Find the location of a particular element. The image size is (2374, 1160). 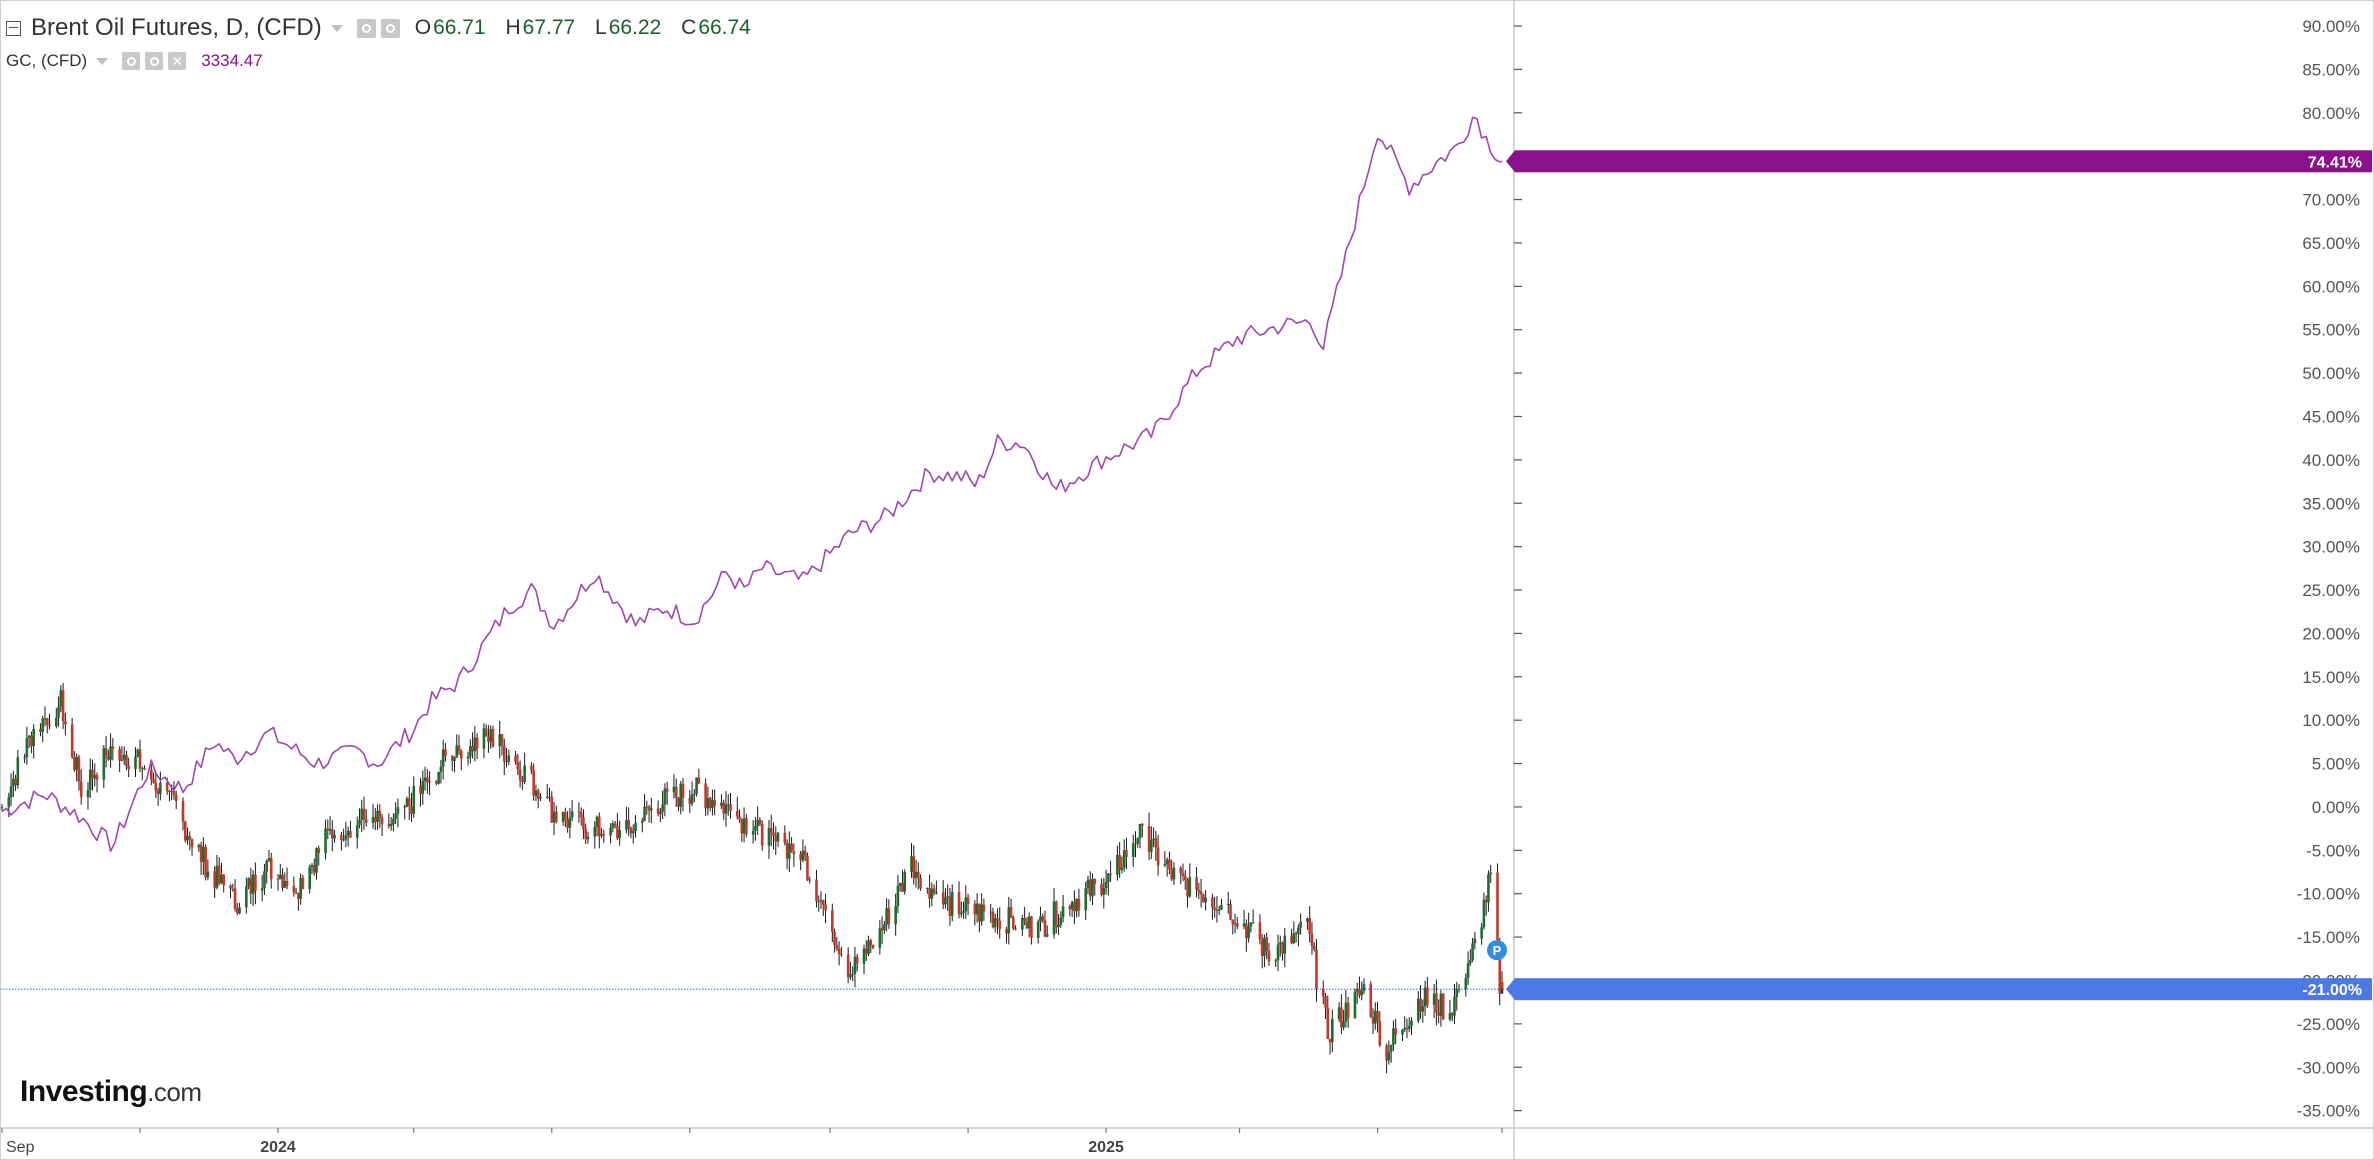

x-tick-label: Sep is located at coordinates (20, 1147).